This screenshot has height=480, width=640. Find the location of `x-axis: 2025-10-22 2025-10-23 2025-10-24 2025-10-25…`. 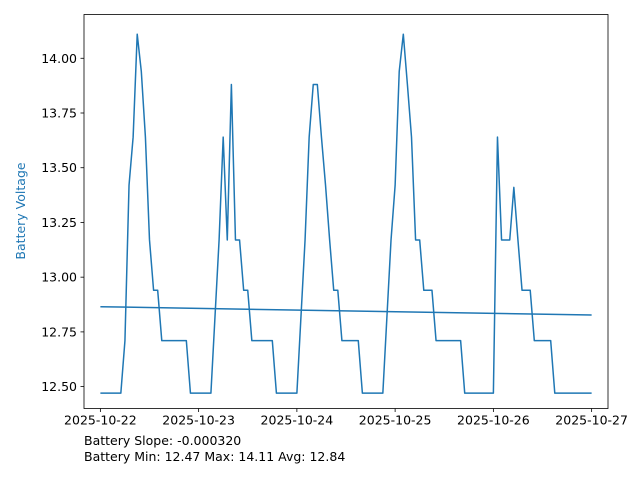

x-axis: 2025-10-22 2025-10-23 2025-10-24 2025-10-25… is located at coordinates (346, 418).